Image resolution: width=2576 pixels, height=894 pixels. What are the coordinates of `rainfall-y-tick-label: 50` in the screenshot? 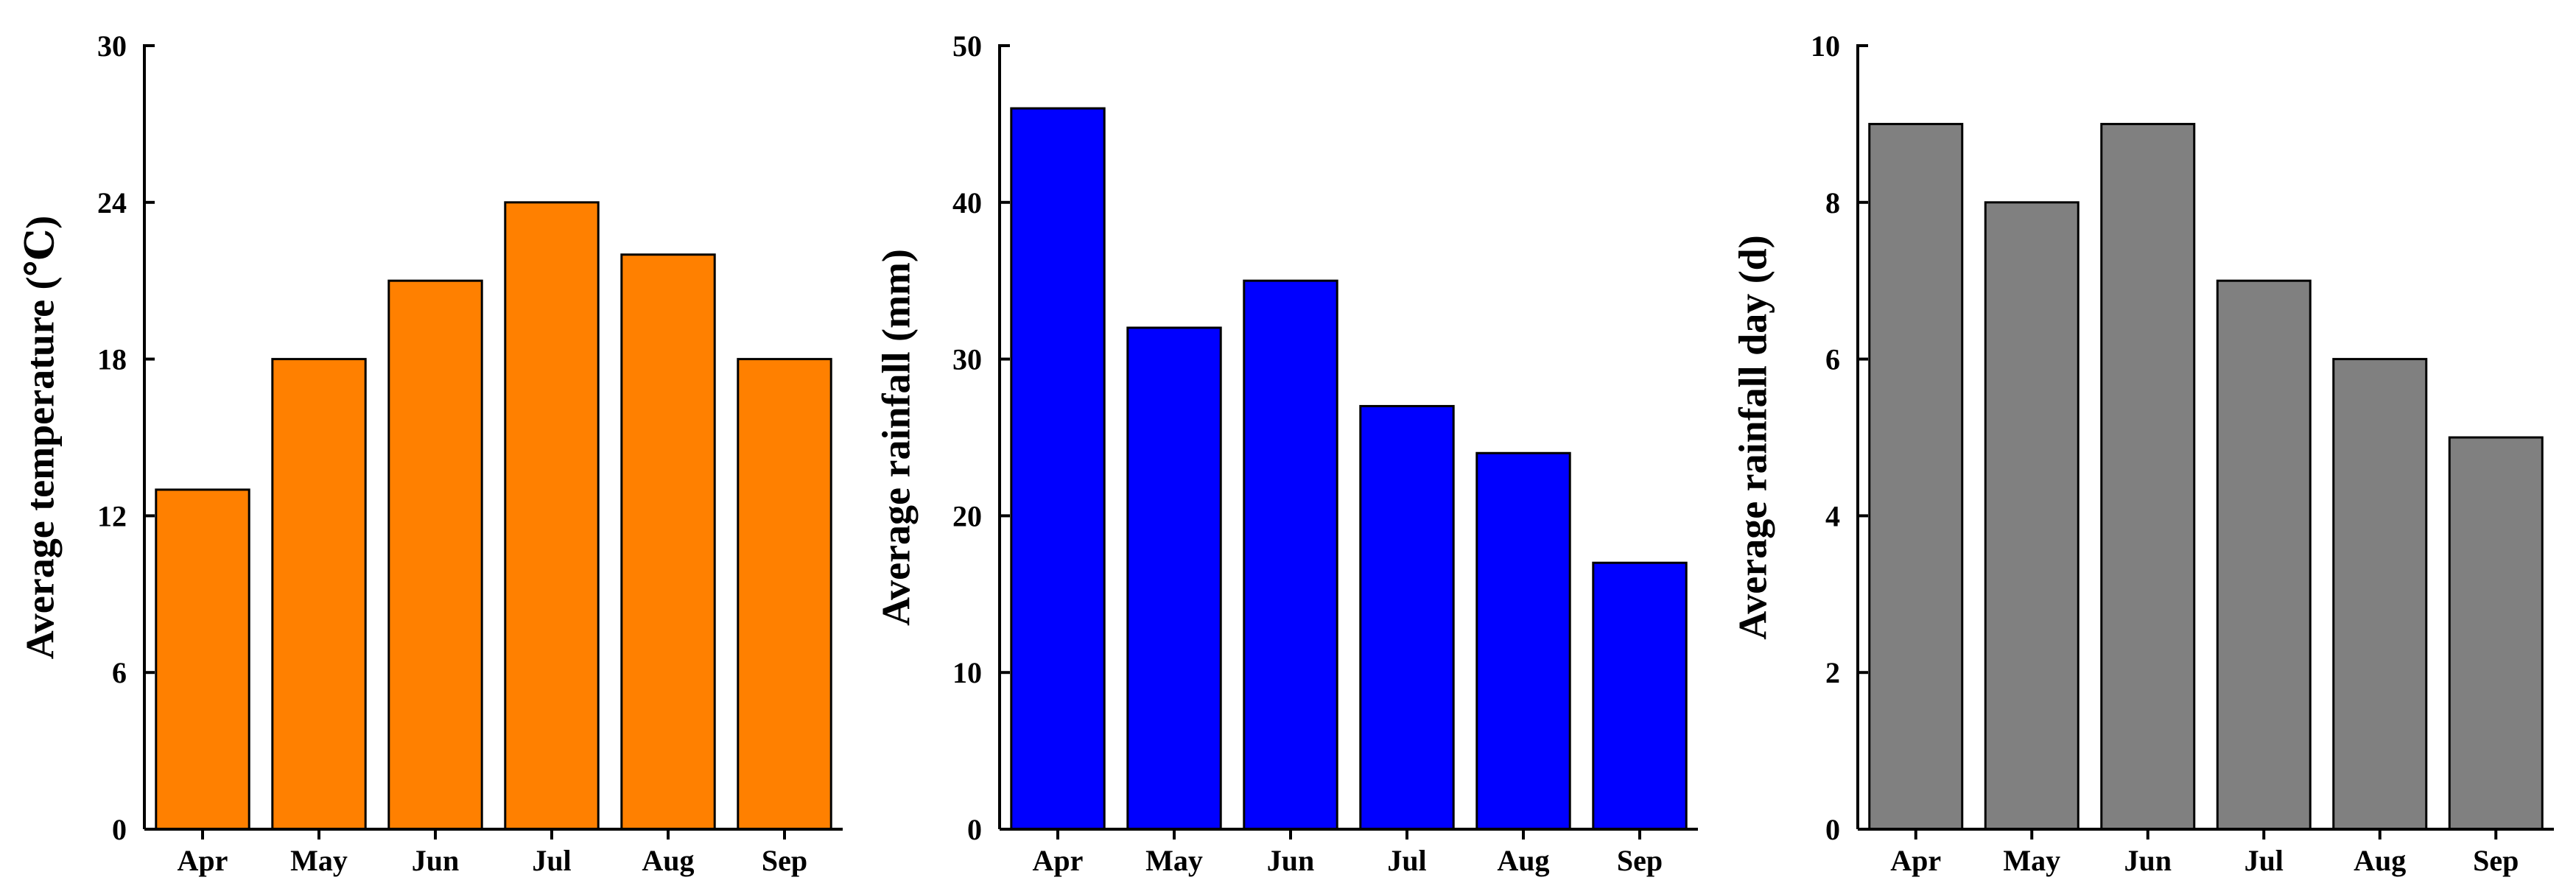 It's located at (967, 46).